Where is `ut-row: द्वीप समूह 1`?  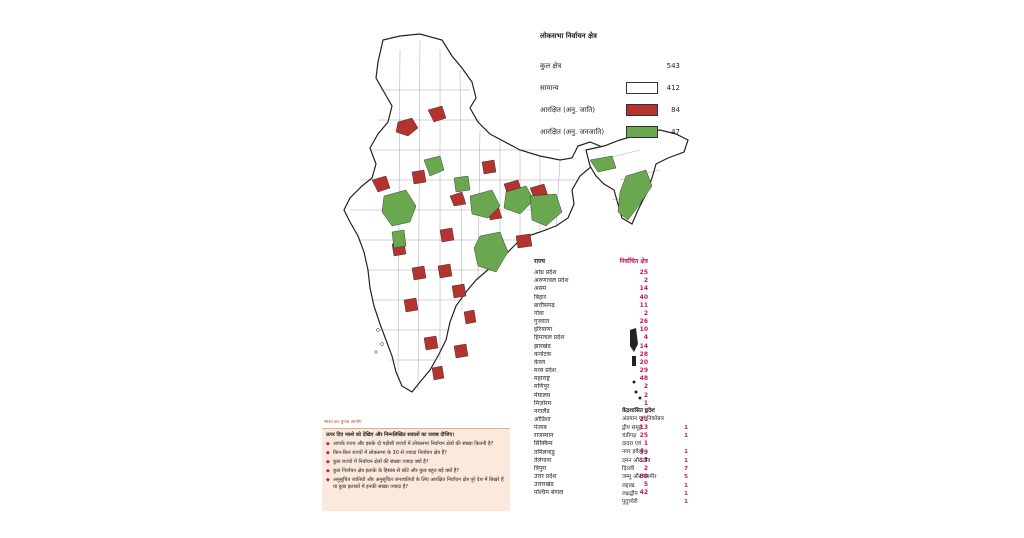 ut-row: द्वीप समूह 1 is located at coordinates (655, 428).